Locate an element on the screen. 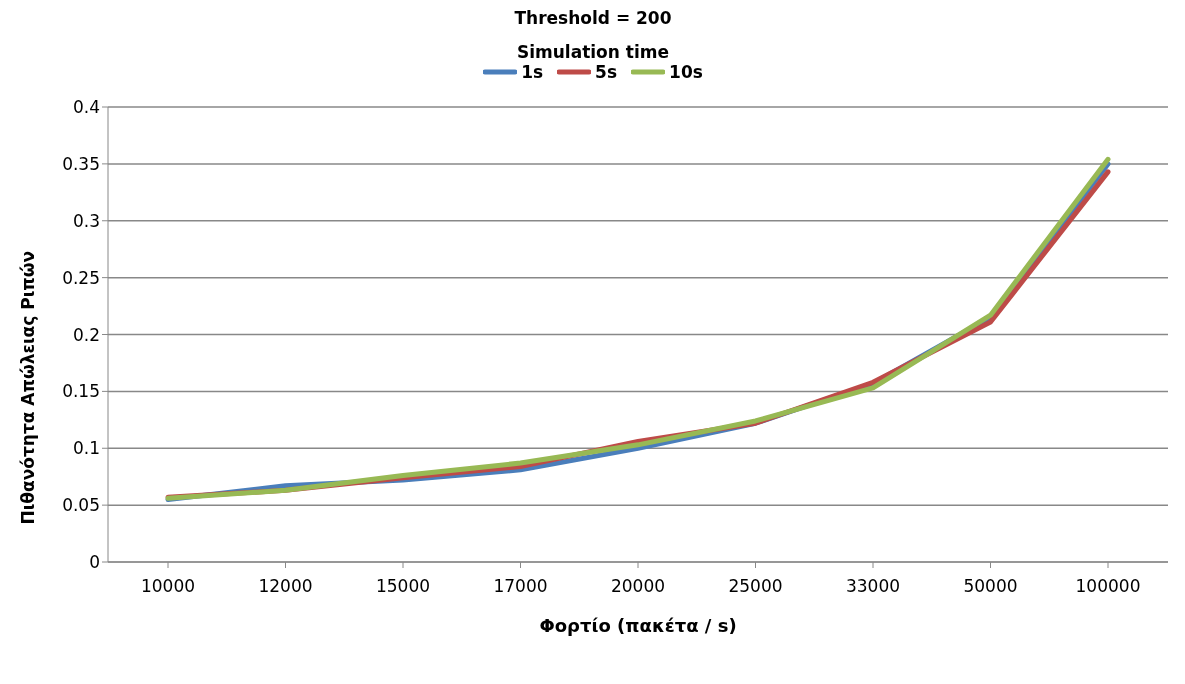  legend-label: 1s is located at coordinates (532, 72).